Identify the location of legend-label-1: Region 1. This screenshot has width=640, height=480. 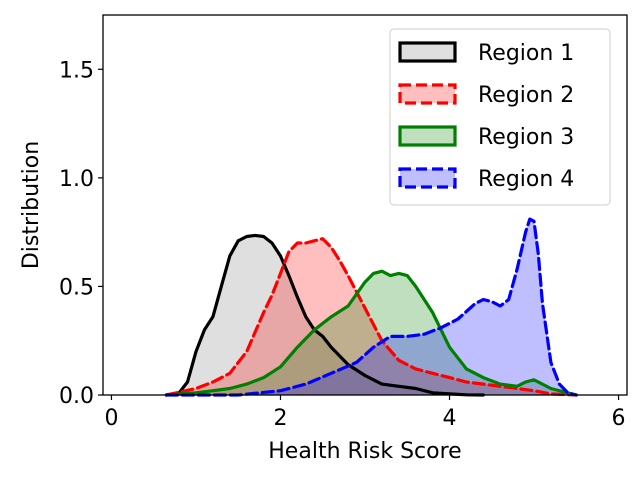
(526, 53).